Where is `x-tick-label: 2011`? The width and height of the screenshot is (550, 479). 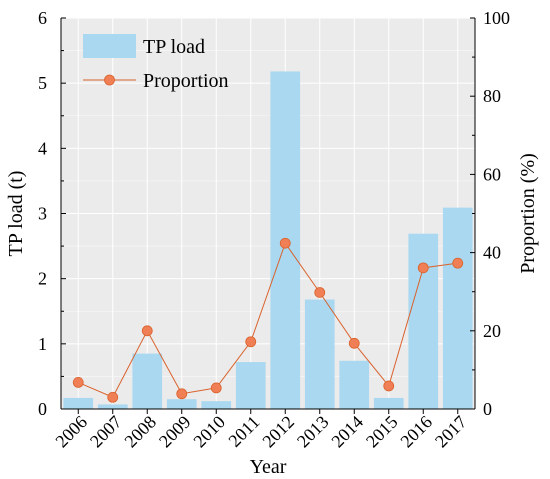
x-tick-label: 2011 is located at coordinates (243, 431).